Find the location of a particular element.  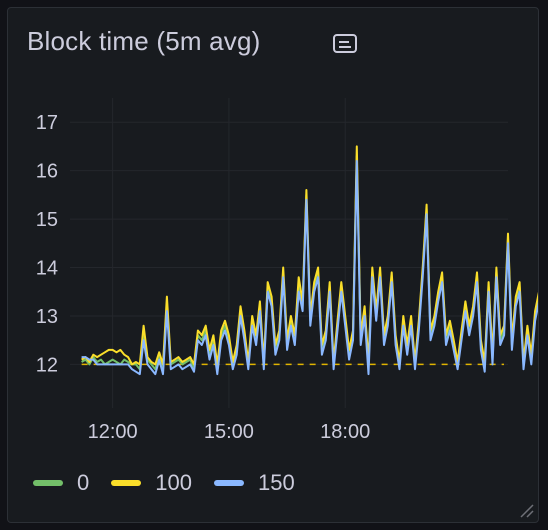

legend-label: 150 is located at coordinates (276, 482).